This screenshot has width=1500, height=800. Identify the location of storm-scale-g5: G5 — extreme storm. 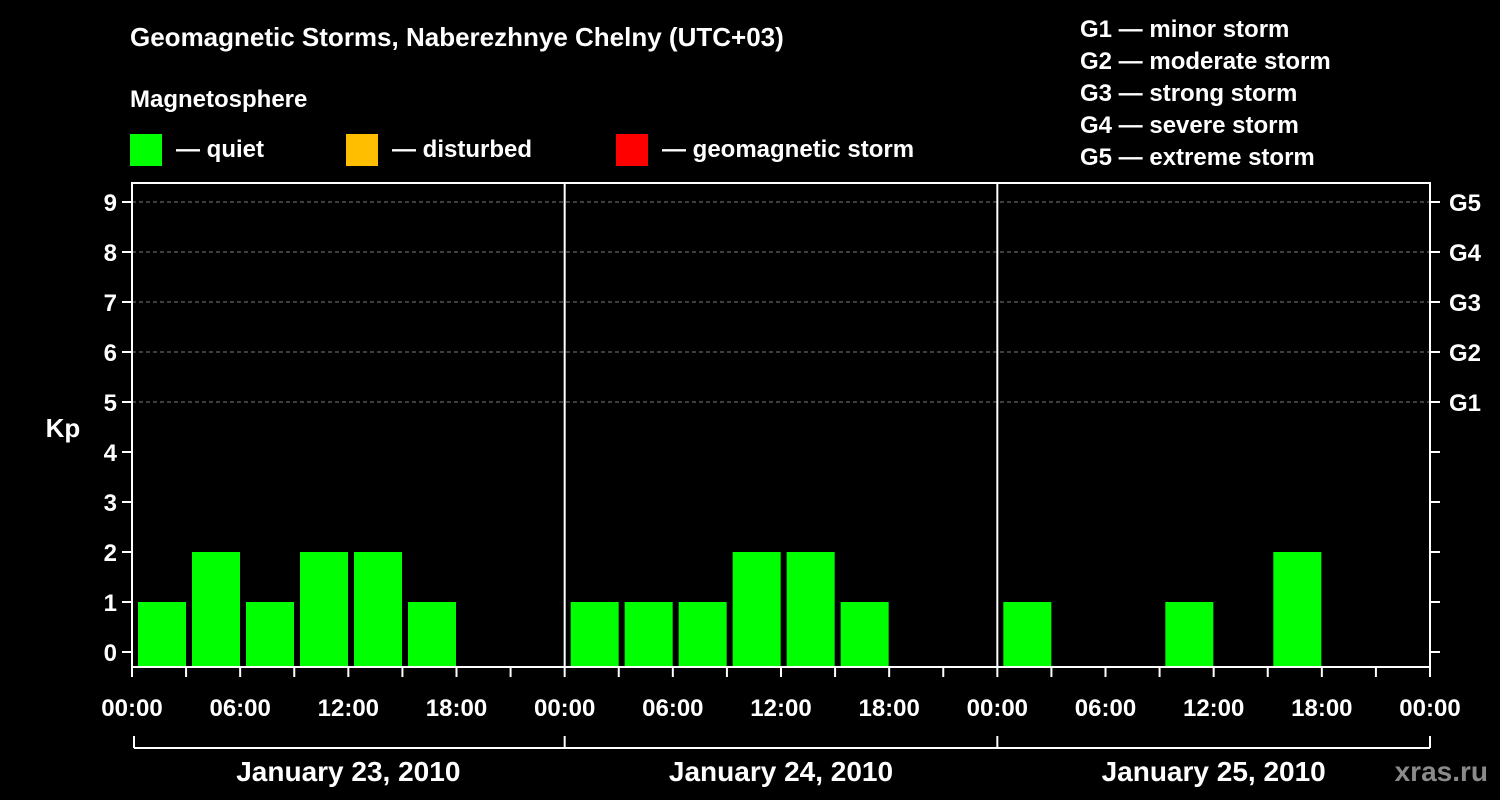
(1197, 157).